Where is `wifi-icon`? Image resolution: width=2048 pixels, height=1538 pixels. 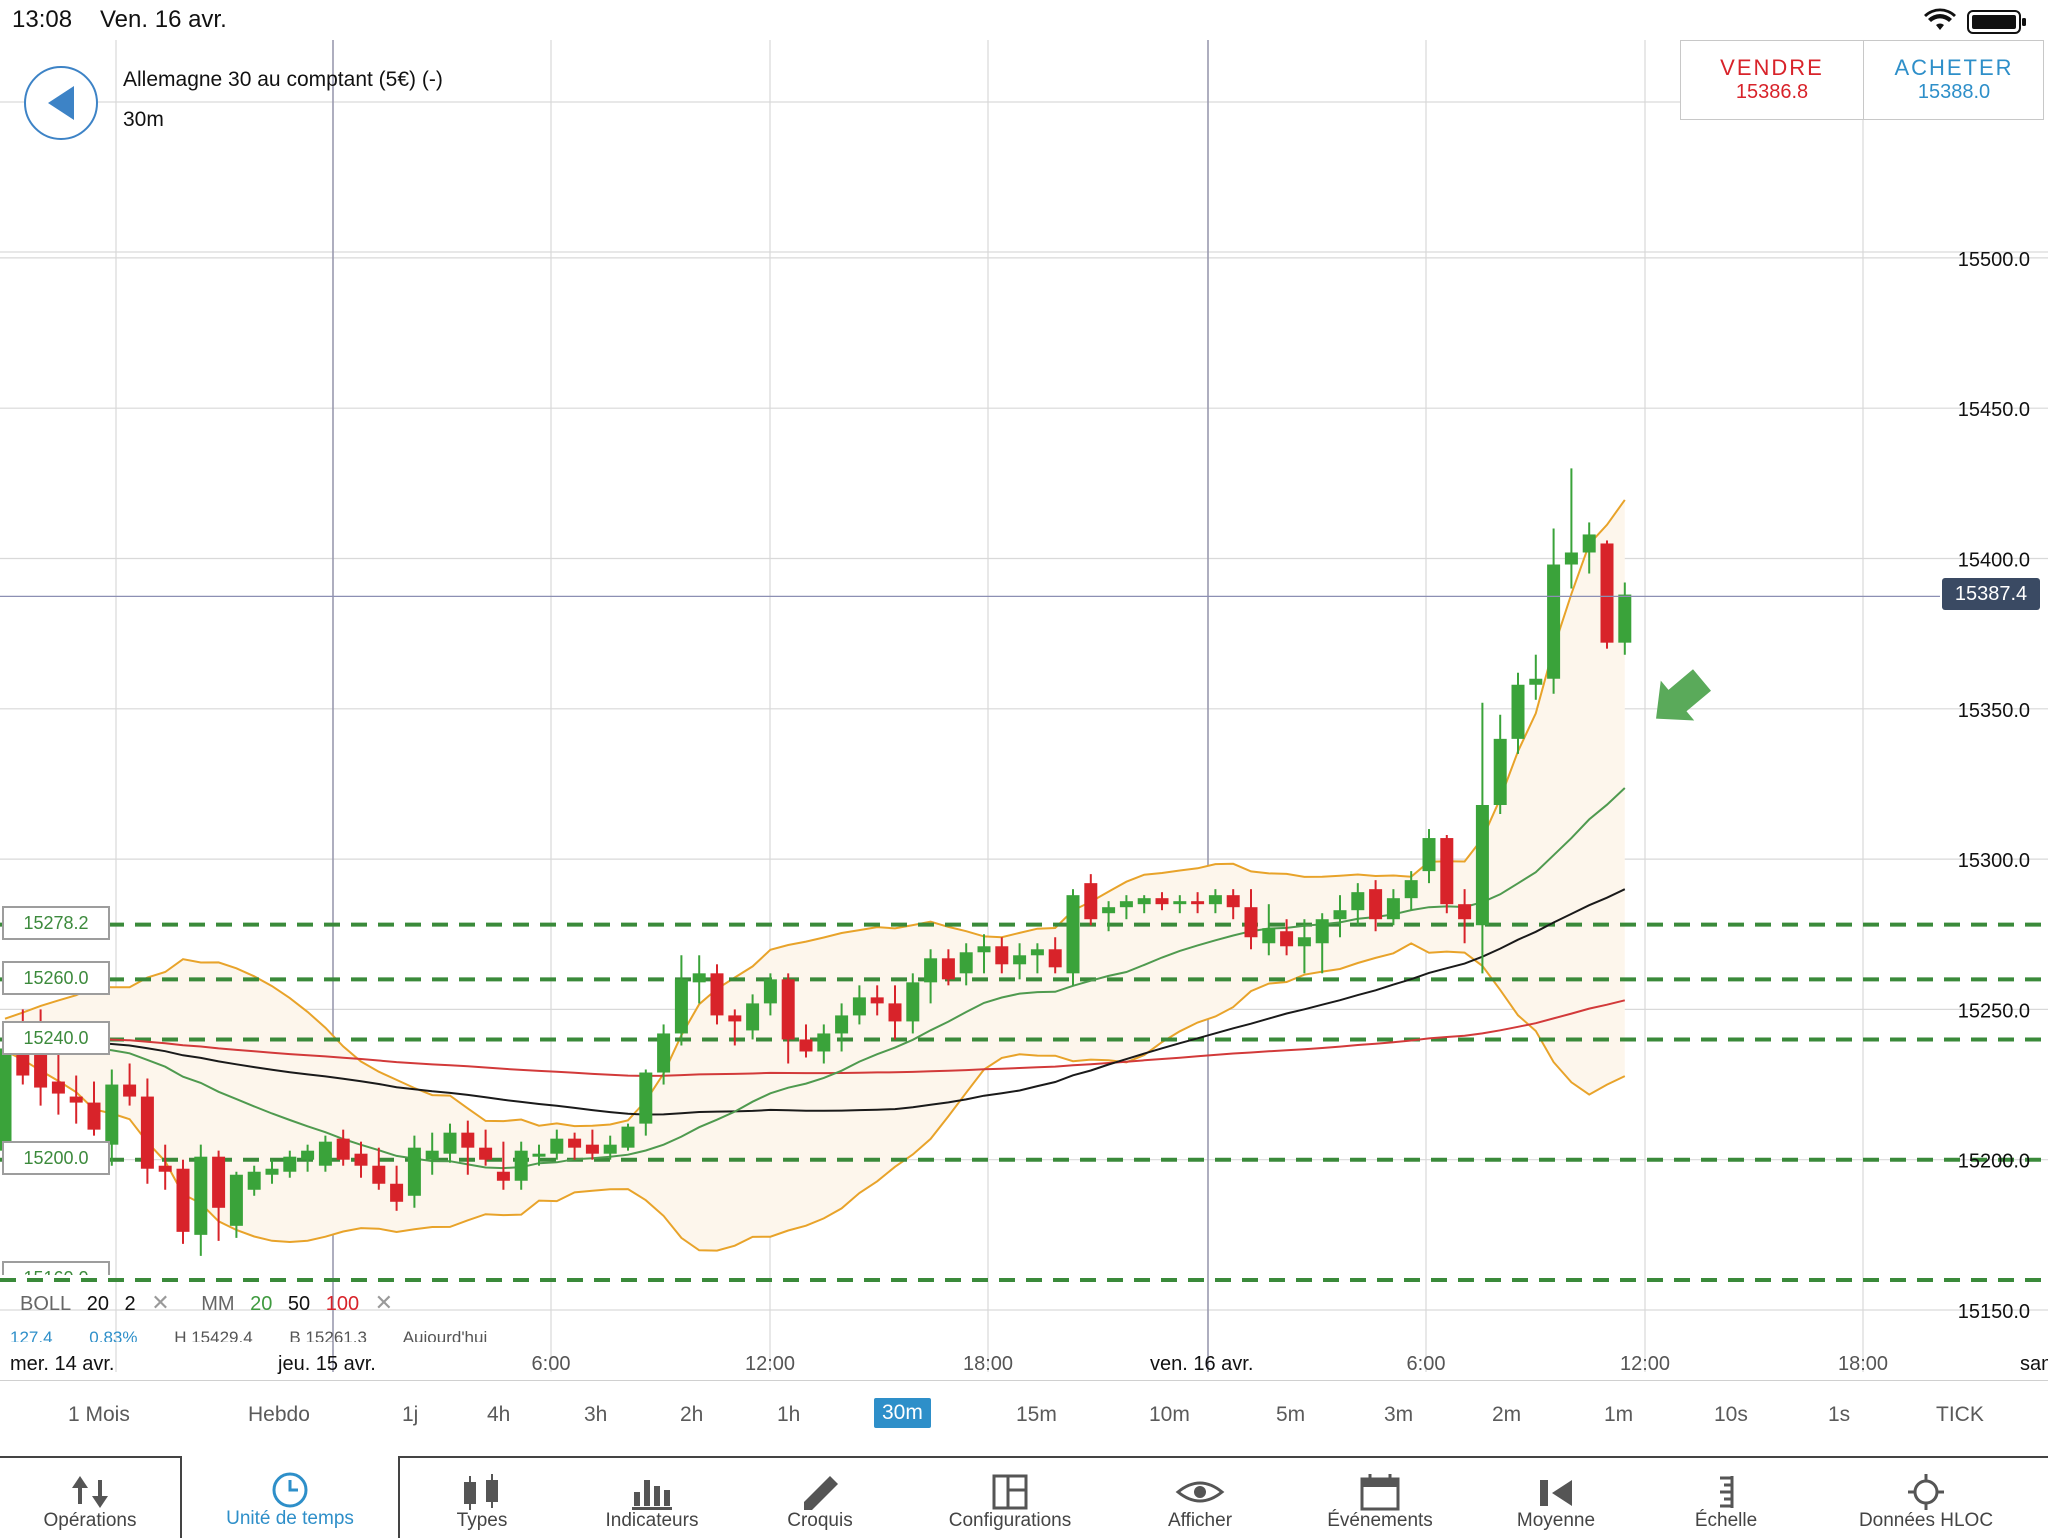
wifi-icon is located at coordinates (1940, 19).